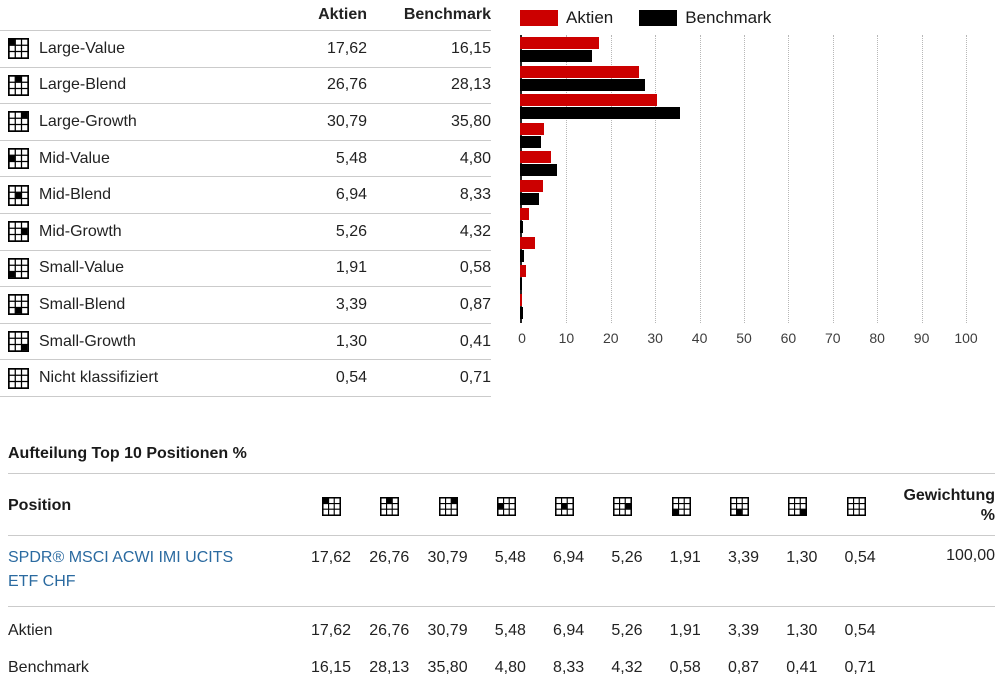 The image size is (1000, 688). What do you see at coordinates (141, 342) in the screenshot?
I see `category-cell: Small-Growth` at bounding box center [141, 342].